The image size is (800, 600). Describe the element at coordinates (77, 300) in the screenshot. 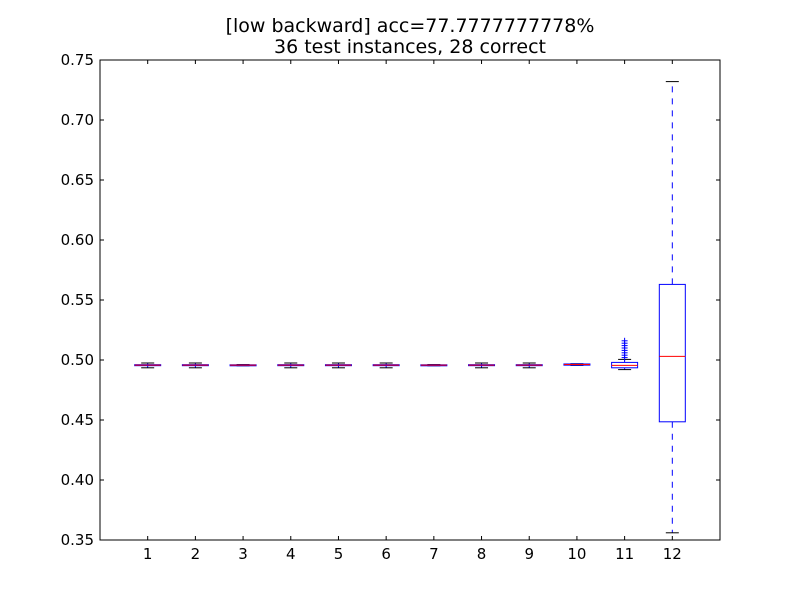

I see `y-tick-label: 0.55` at that location.